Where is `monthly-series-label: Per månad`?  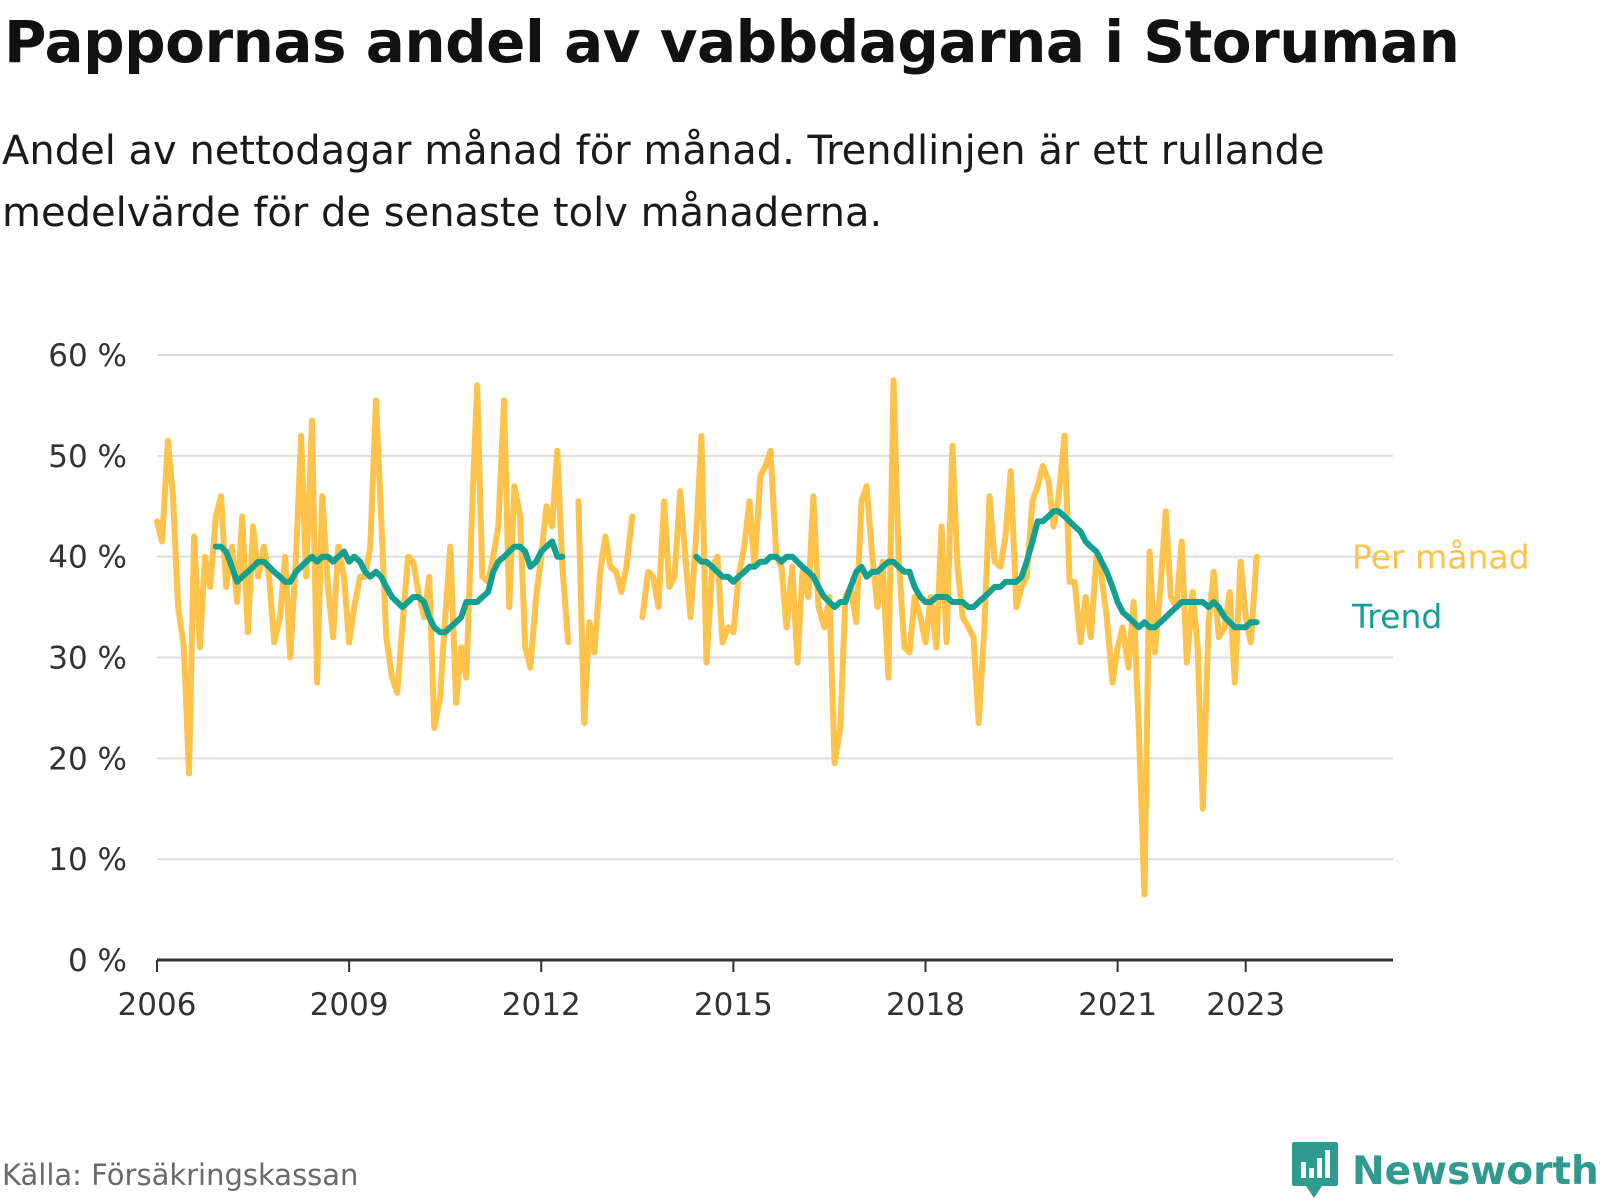
monthly-series-label: Per månad is located at coordinates (1441, 557).